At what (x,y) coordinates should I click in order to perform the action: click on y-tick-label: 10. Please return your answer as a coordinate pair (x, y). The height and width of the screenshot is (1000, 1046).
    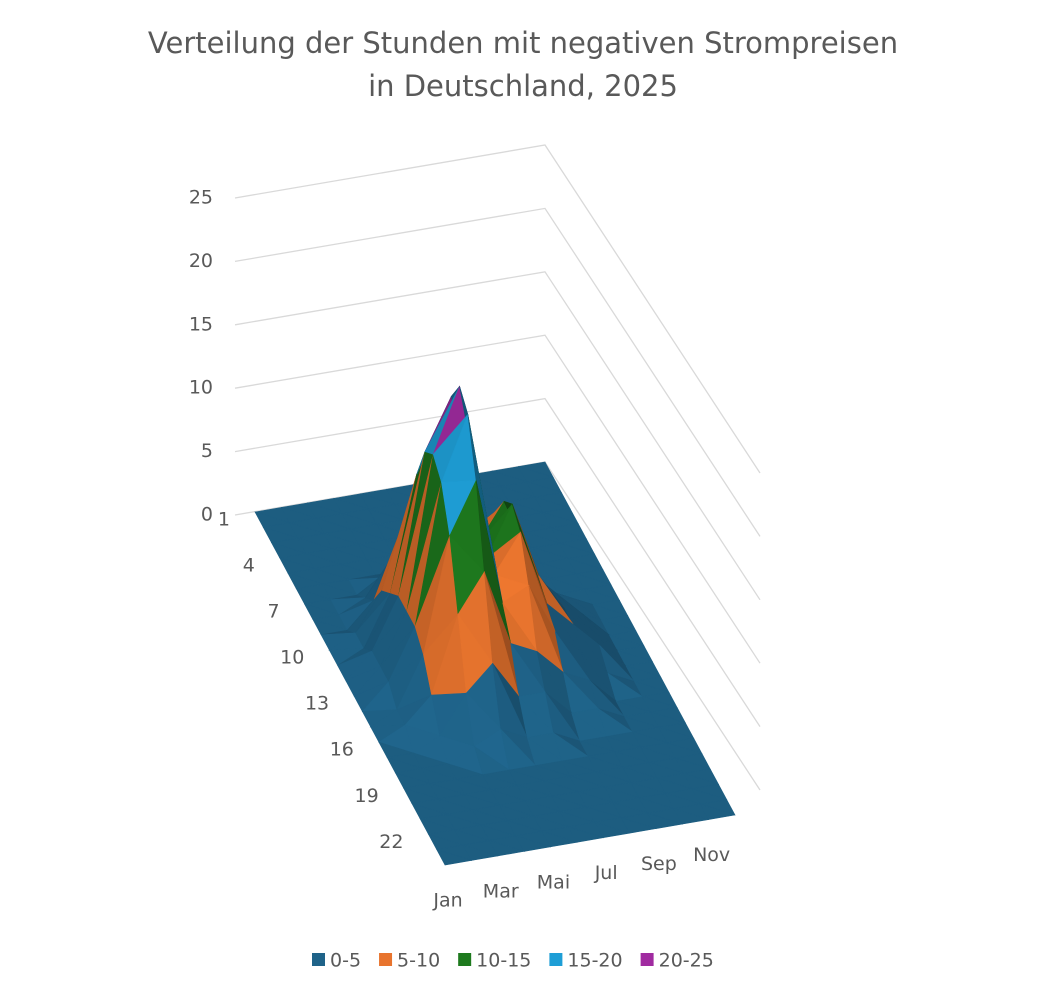
    Looking at the image, I should click on (292, 658).